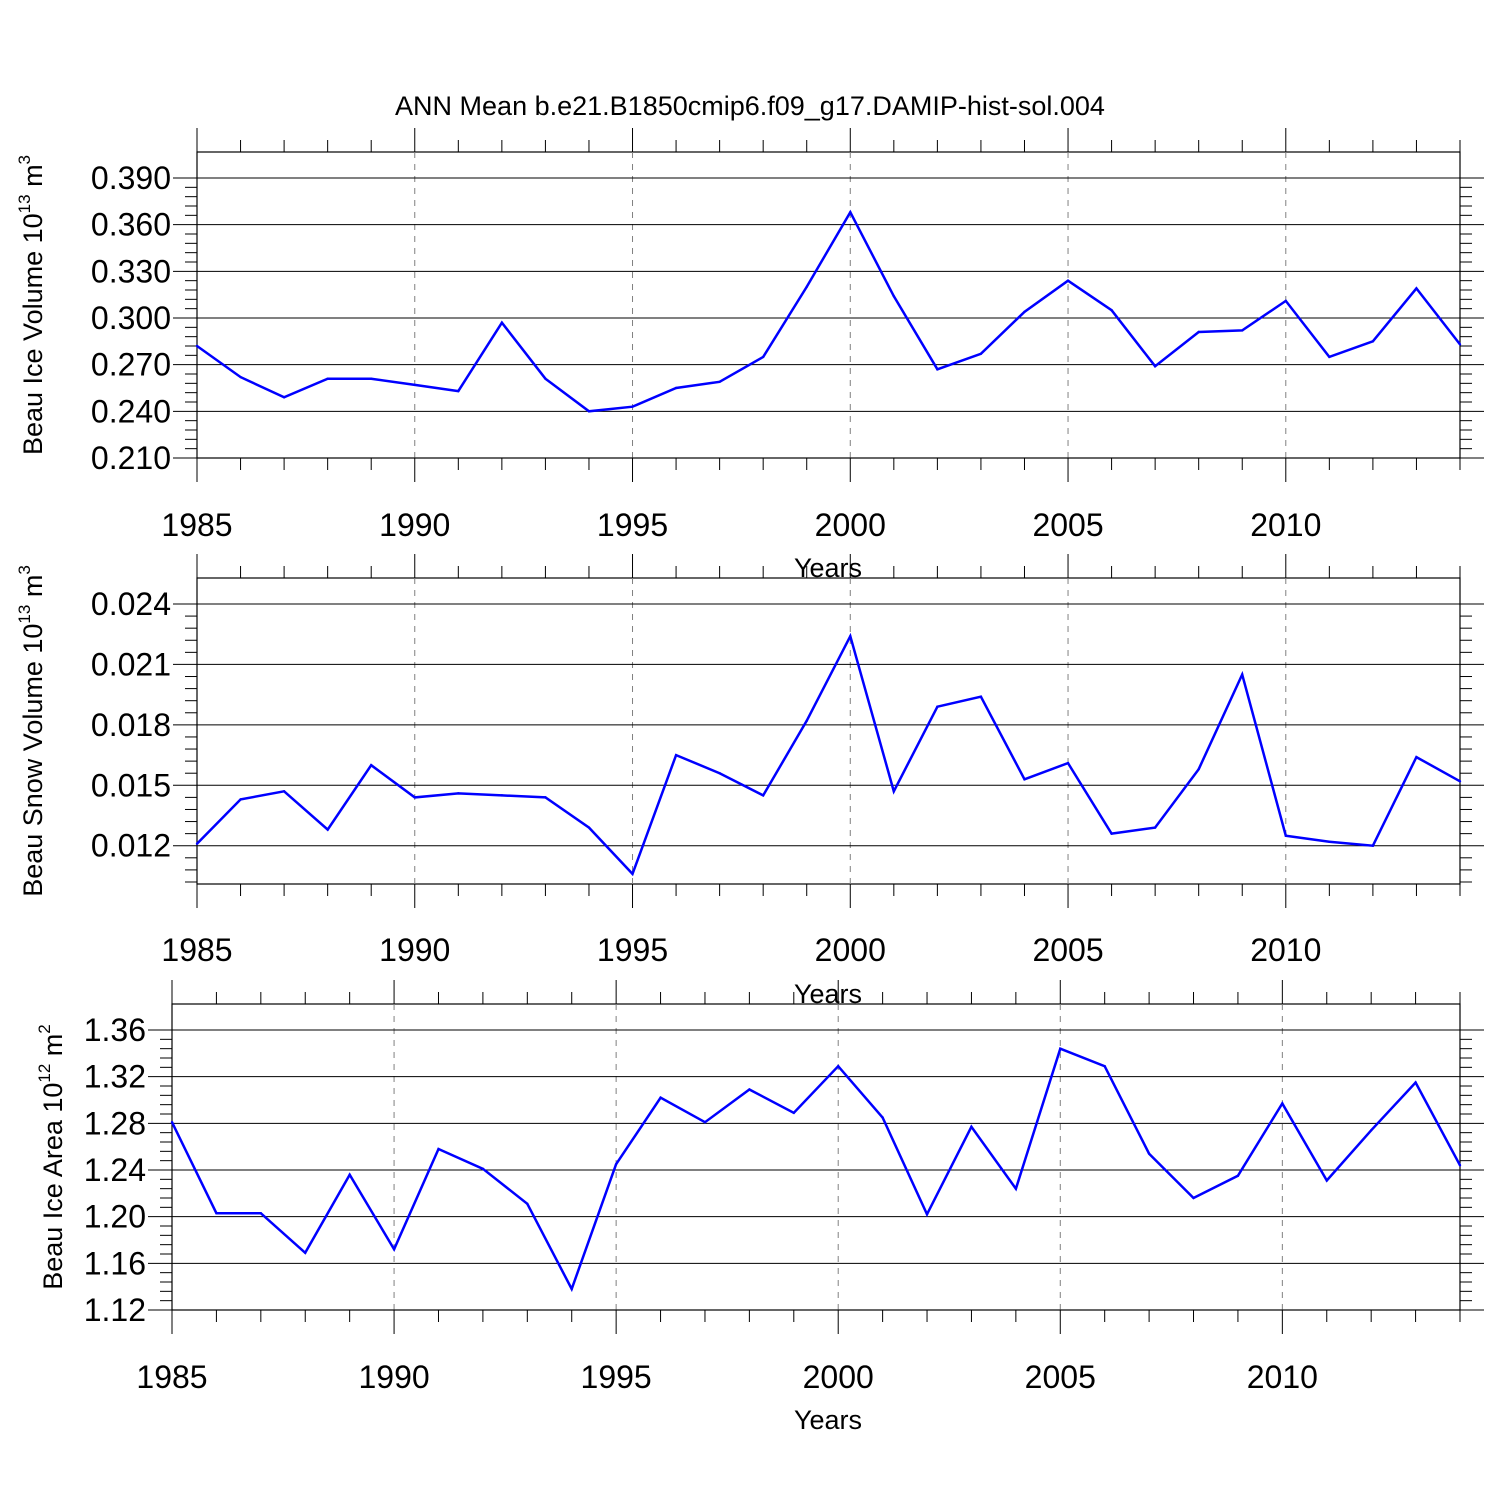 This screenshot has height=1500, width=1500. What do you see at coordinates (828, 1420) in the screenshot?
I see `x-axis-title: Years` at bounding box center [828, 1420].